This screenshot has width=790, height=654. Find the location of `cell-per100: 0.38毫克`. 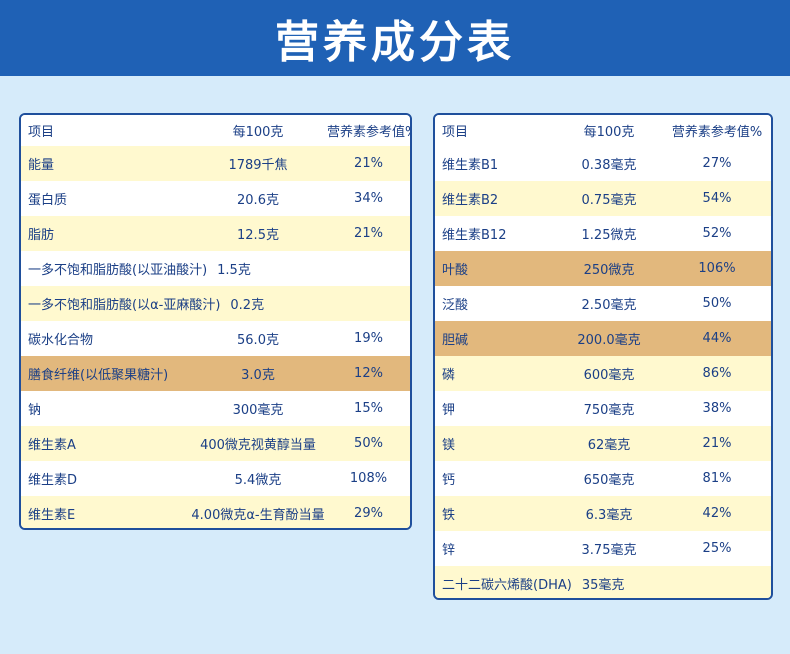

cell-per100: 0.38毫克 is located at coordinates (609, 165).